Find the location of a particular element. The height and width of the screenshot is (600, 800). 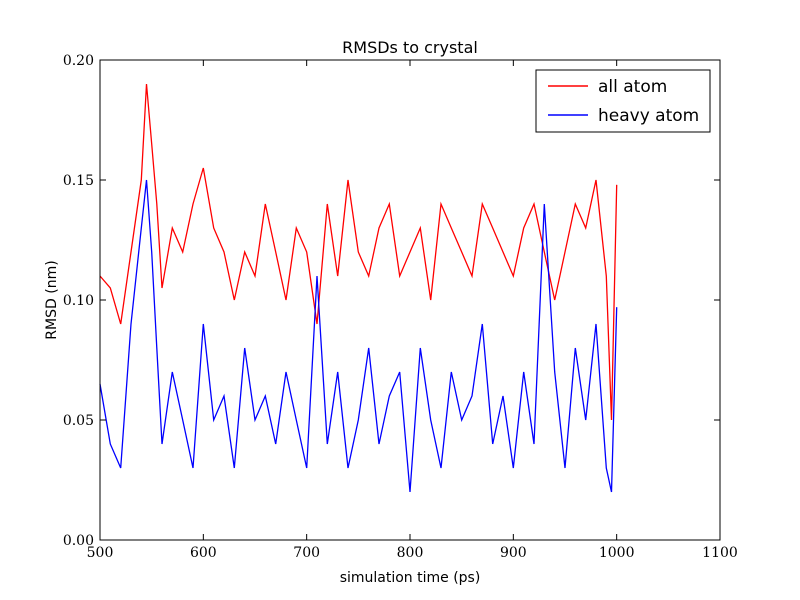

x-axis-label: simulation time (ps) is located at coordinates (410, 578).